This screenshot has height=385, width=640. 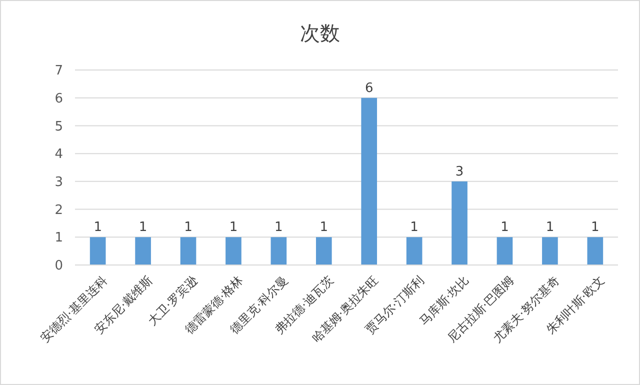 I want to click on y-tick-label: 7, so click(x=58, y=71).